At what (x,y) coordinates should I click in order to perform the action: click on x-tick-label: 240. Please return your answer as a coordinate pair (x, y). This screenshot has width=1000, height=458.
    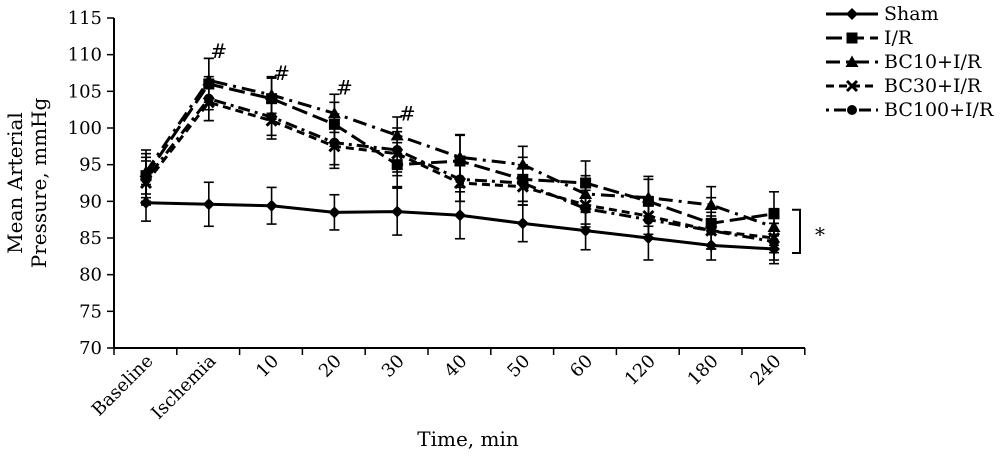
    Looking at the image, I should click on (765, 370).